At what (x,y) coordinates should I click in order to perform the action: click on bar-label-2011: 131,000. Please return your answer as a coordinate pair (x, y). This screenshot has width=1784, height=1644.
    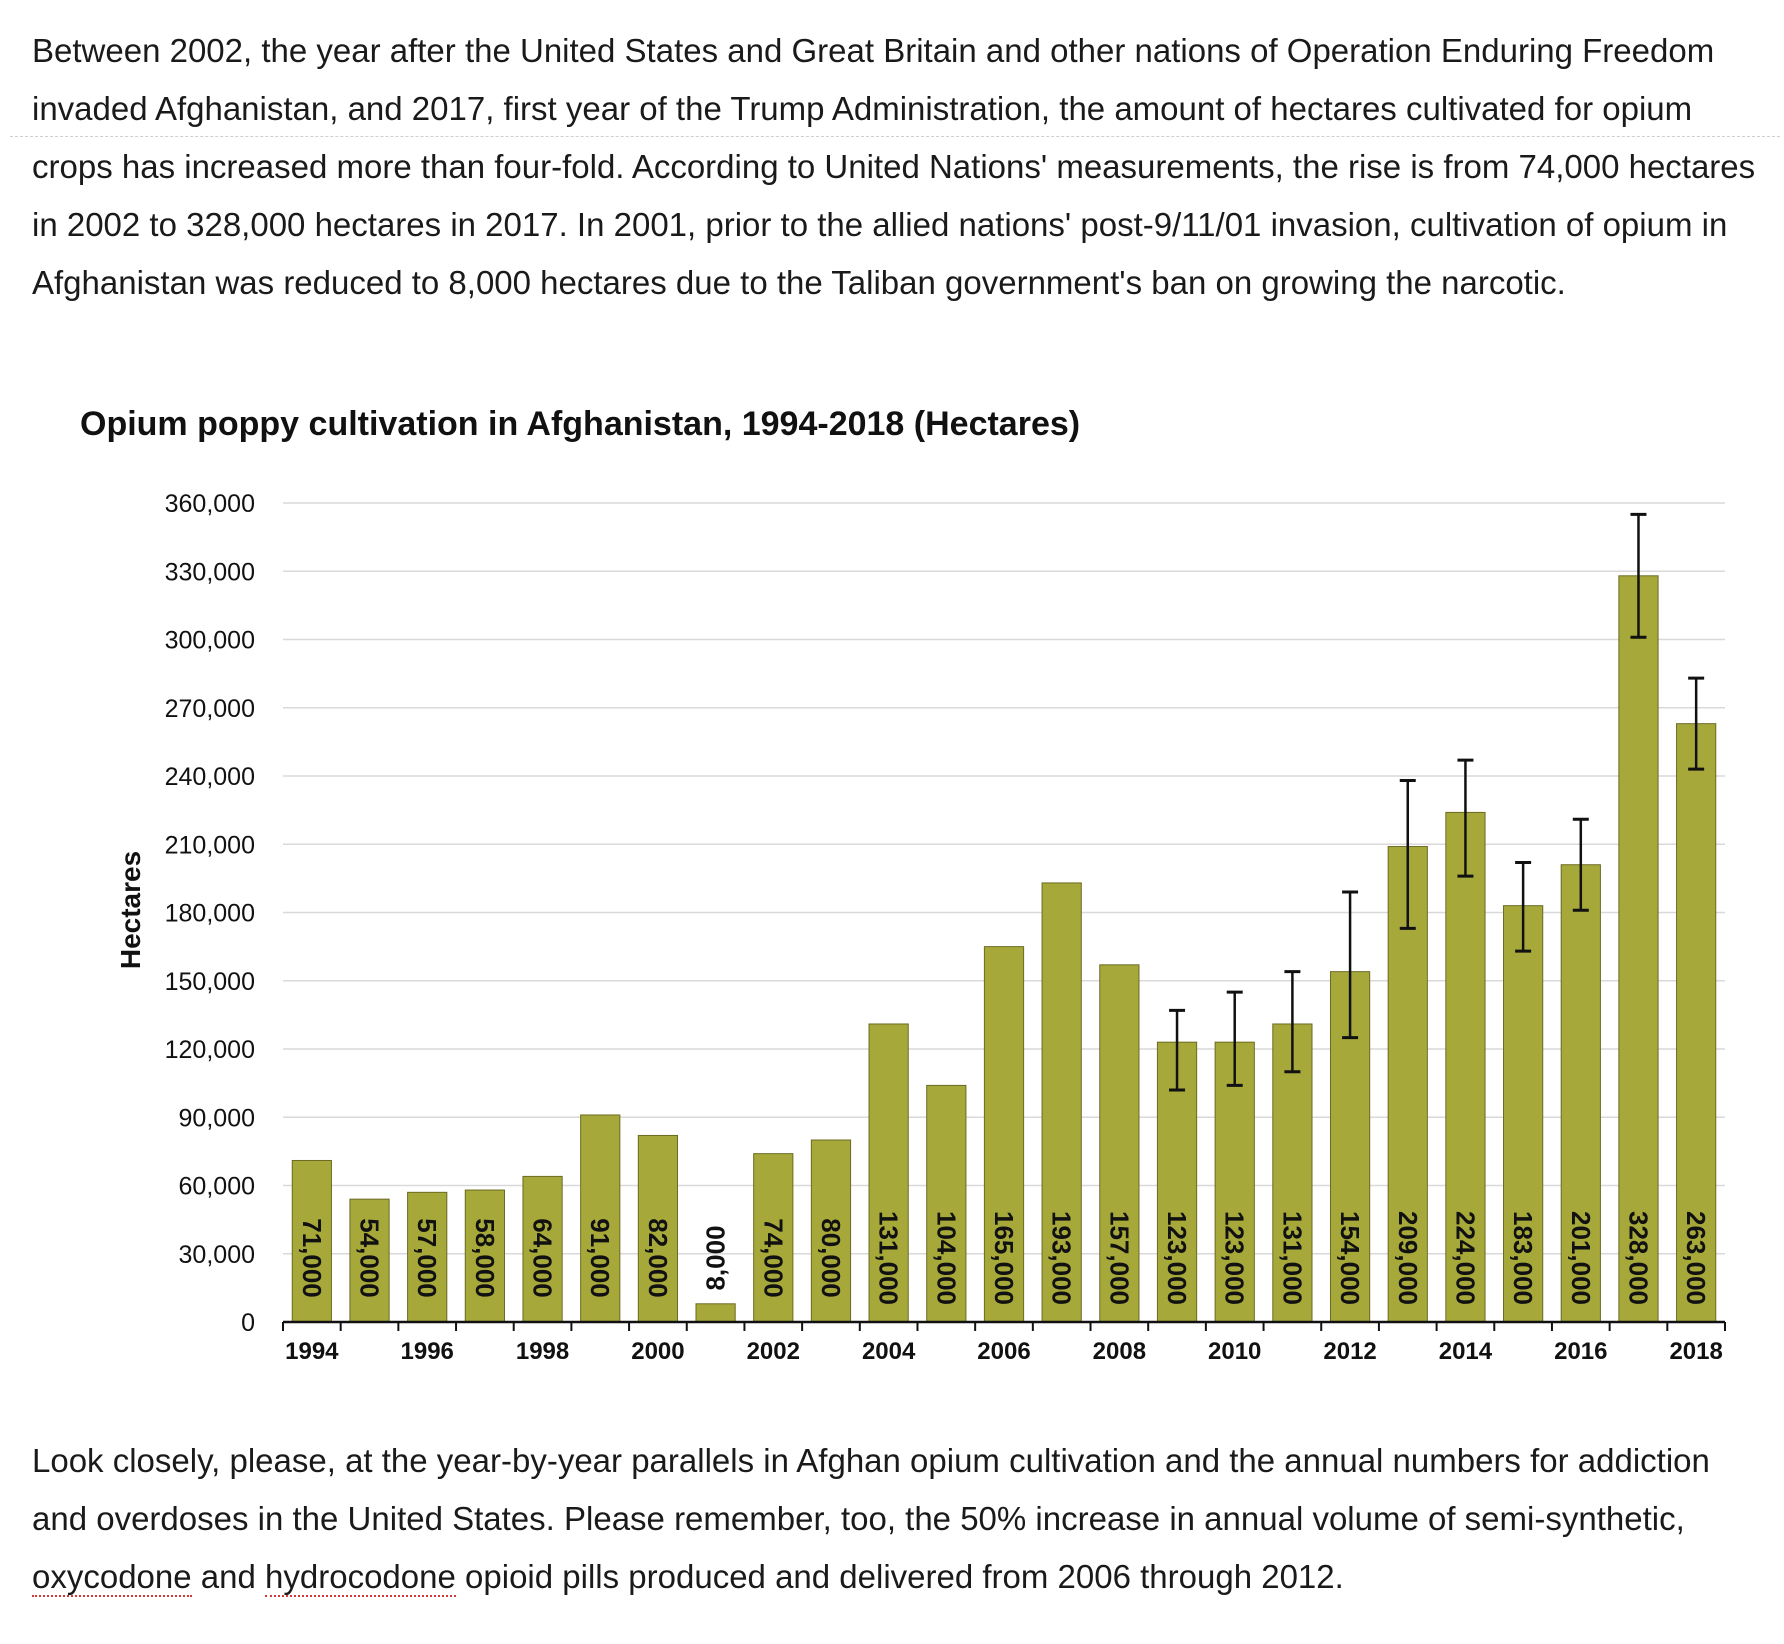
    Looking at the image, I should click on (1292, 1258).